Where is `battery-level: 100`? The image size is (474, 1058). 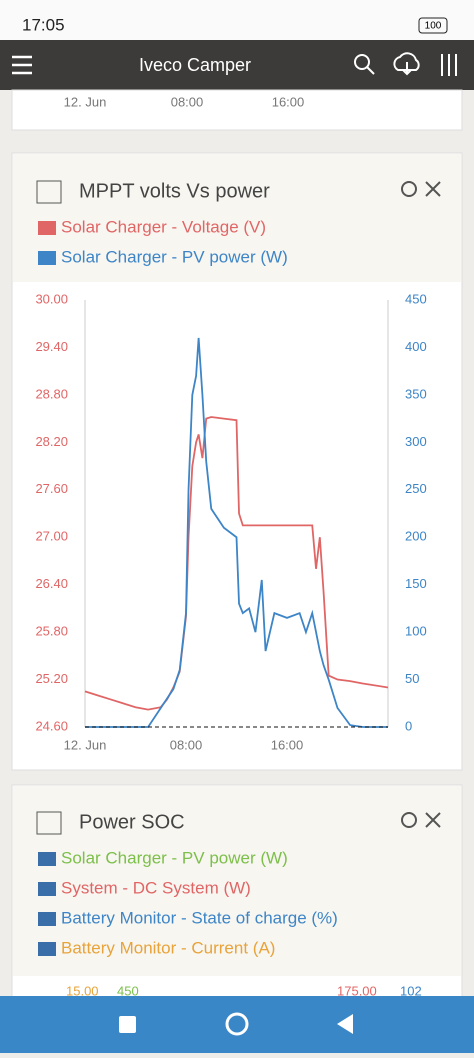 battery-level: 100 is located at coordinates (433, 26).